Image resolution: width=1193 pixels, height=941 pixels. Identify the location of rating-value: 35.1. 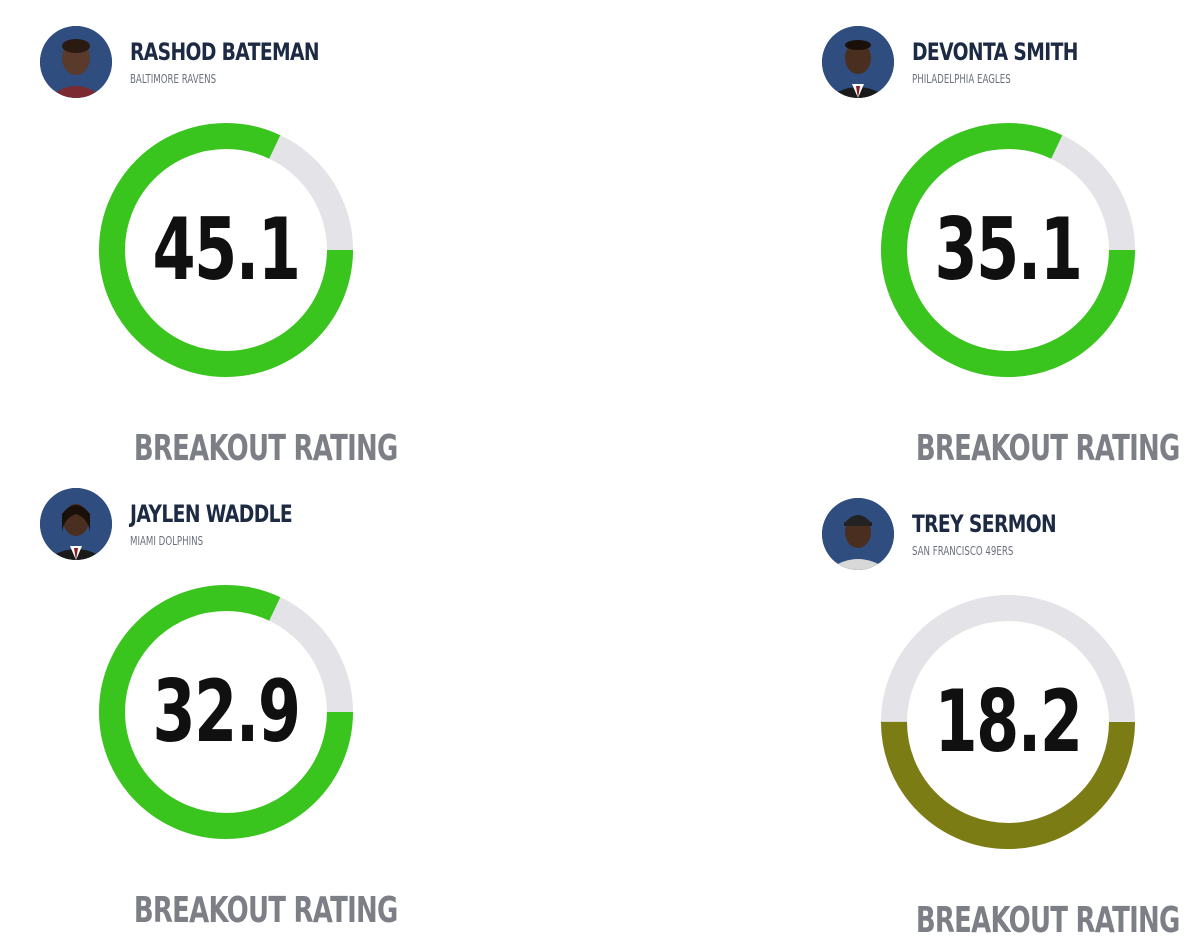
(1008, 250).